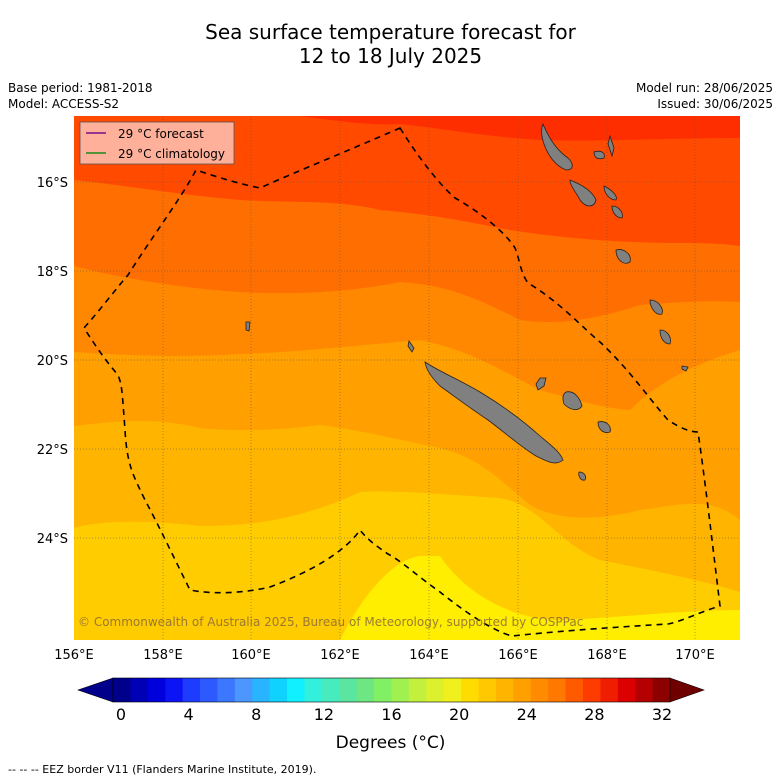  What do you see at coordinates (695, 655) in the screenshot?
I see `lon-label: 170°E` at bounding box center [695, 655].